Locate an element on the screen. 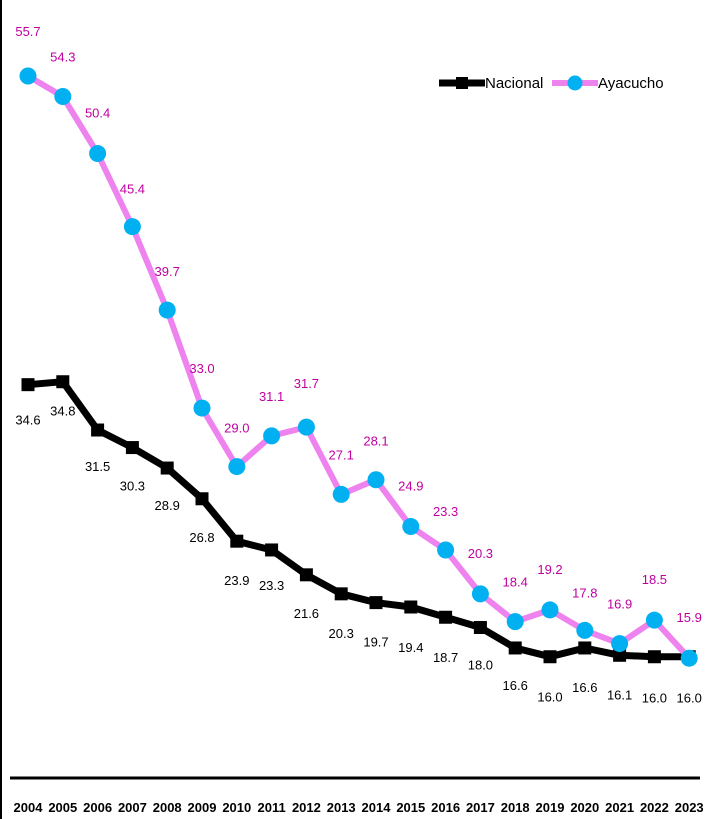 This screenshot has width=709, height=819. data-label-nacional: 28.9 is located at coordinates (167, 505).